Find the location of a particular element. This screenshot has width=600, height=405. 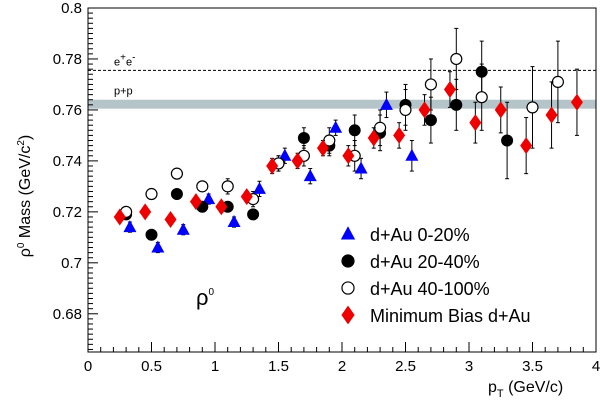

x-axis-title: pT (GeV/c) is located at coordinates (525, 389).